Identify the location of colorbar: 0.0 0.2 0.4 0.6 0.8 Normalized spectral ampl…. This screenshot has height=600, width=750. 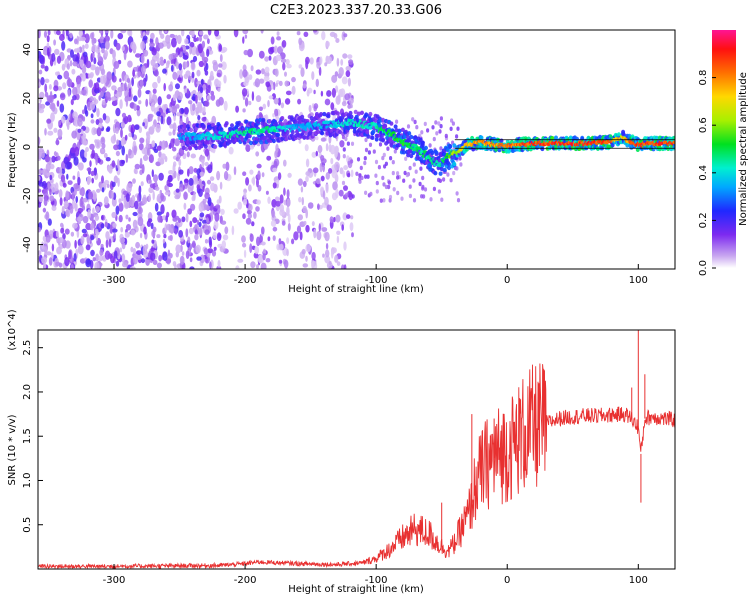
(723, 153).